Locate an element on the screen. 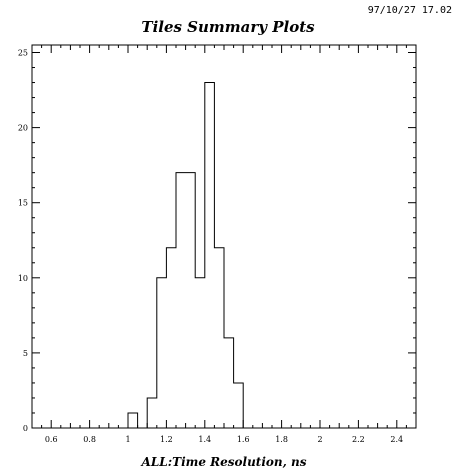 The height and width of the screenshot is (475, 456). x-tick-label: 1.6 is located at coordinates (243, 439).